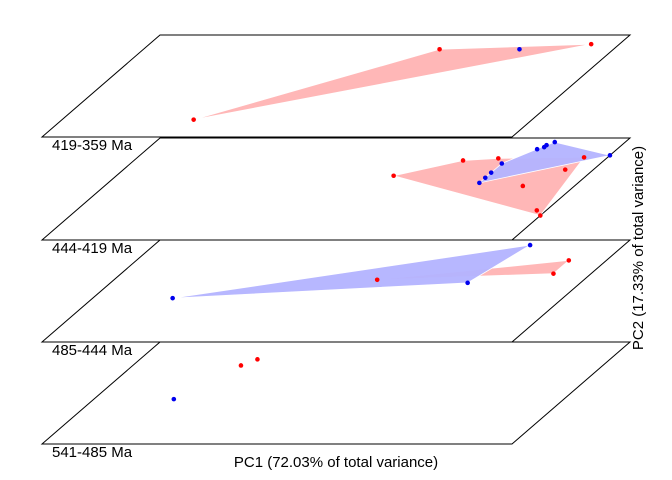 Image resolution: width=672 pixels, height=480 pixels. Describe the element at coordinates (92, 248) in the screenshot. I see `layer-label-1: 444-419 Ma` at that location.